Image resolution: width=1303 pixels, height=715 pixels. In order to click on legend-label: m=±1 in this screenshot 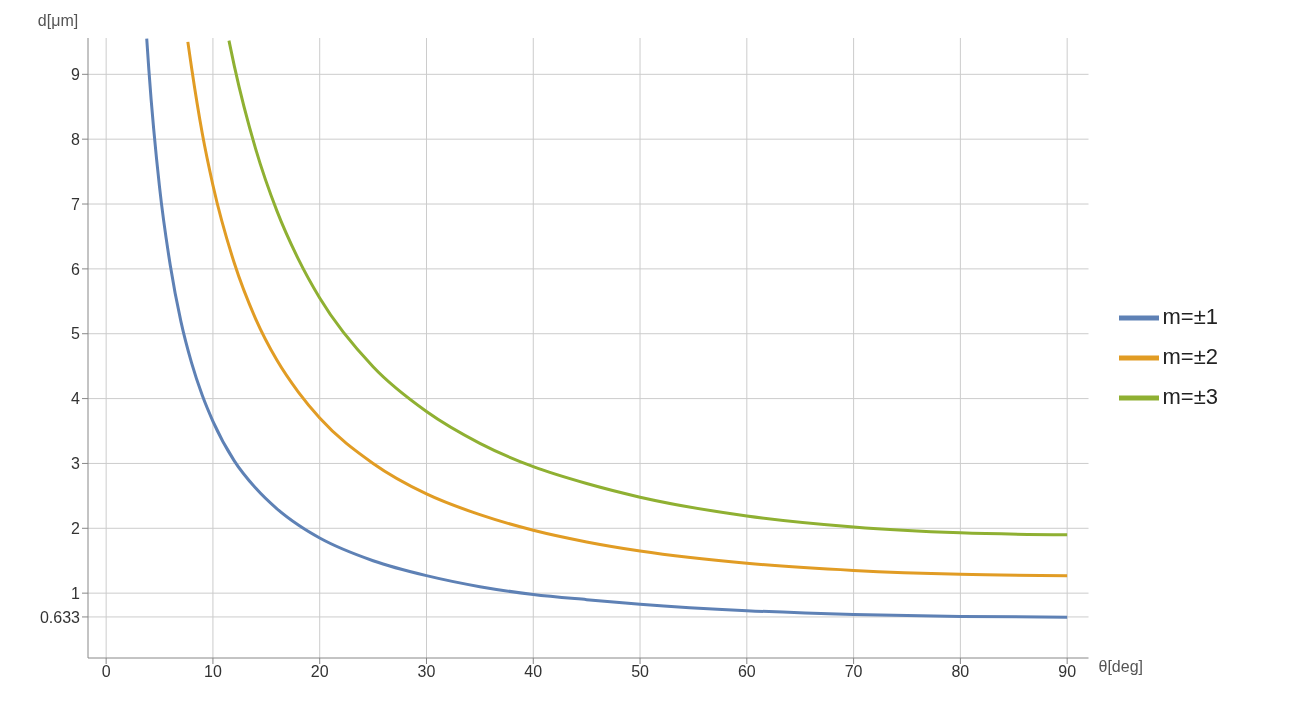, I will do `click(1190, 316)`.